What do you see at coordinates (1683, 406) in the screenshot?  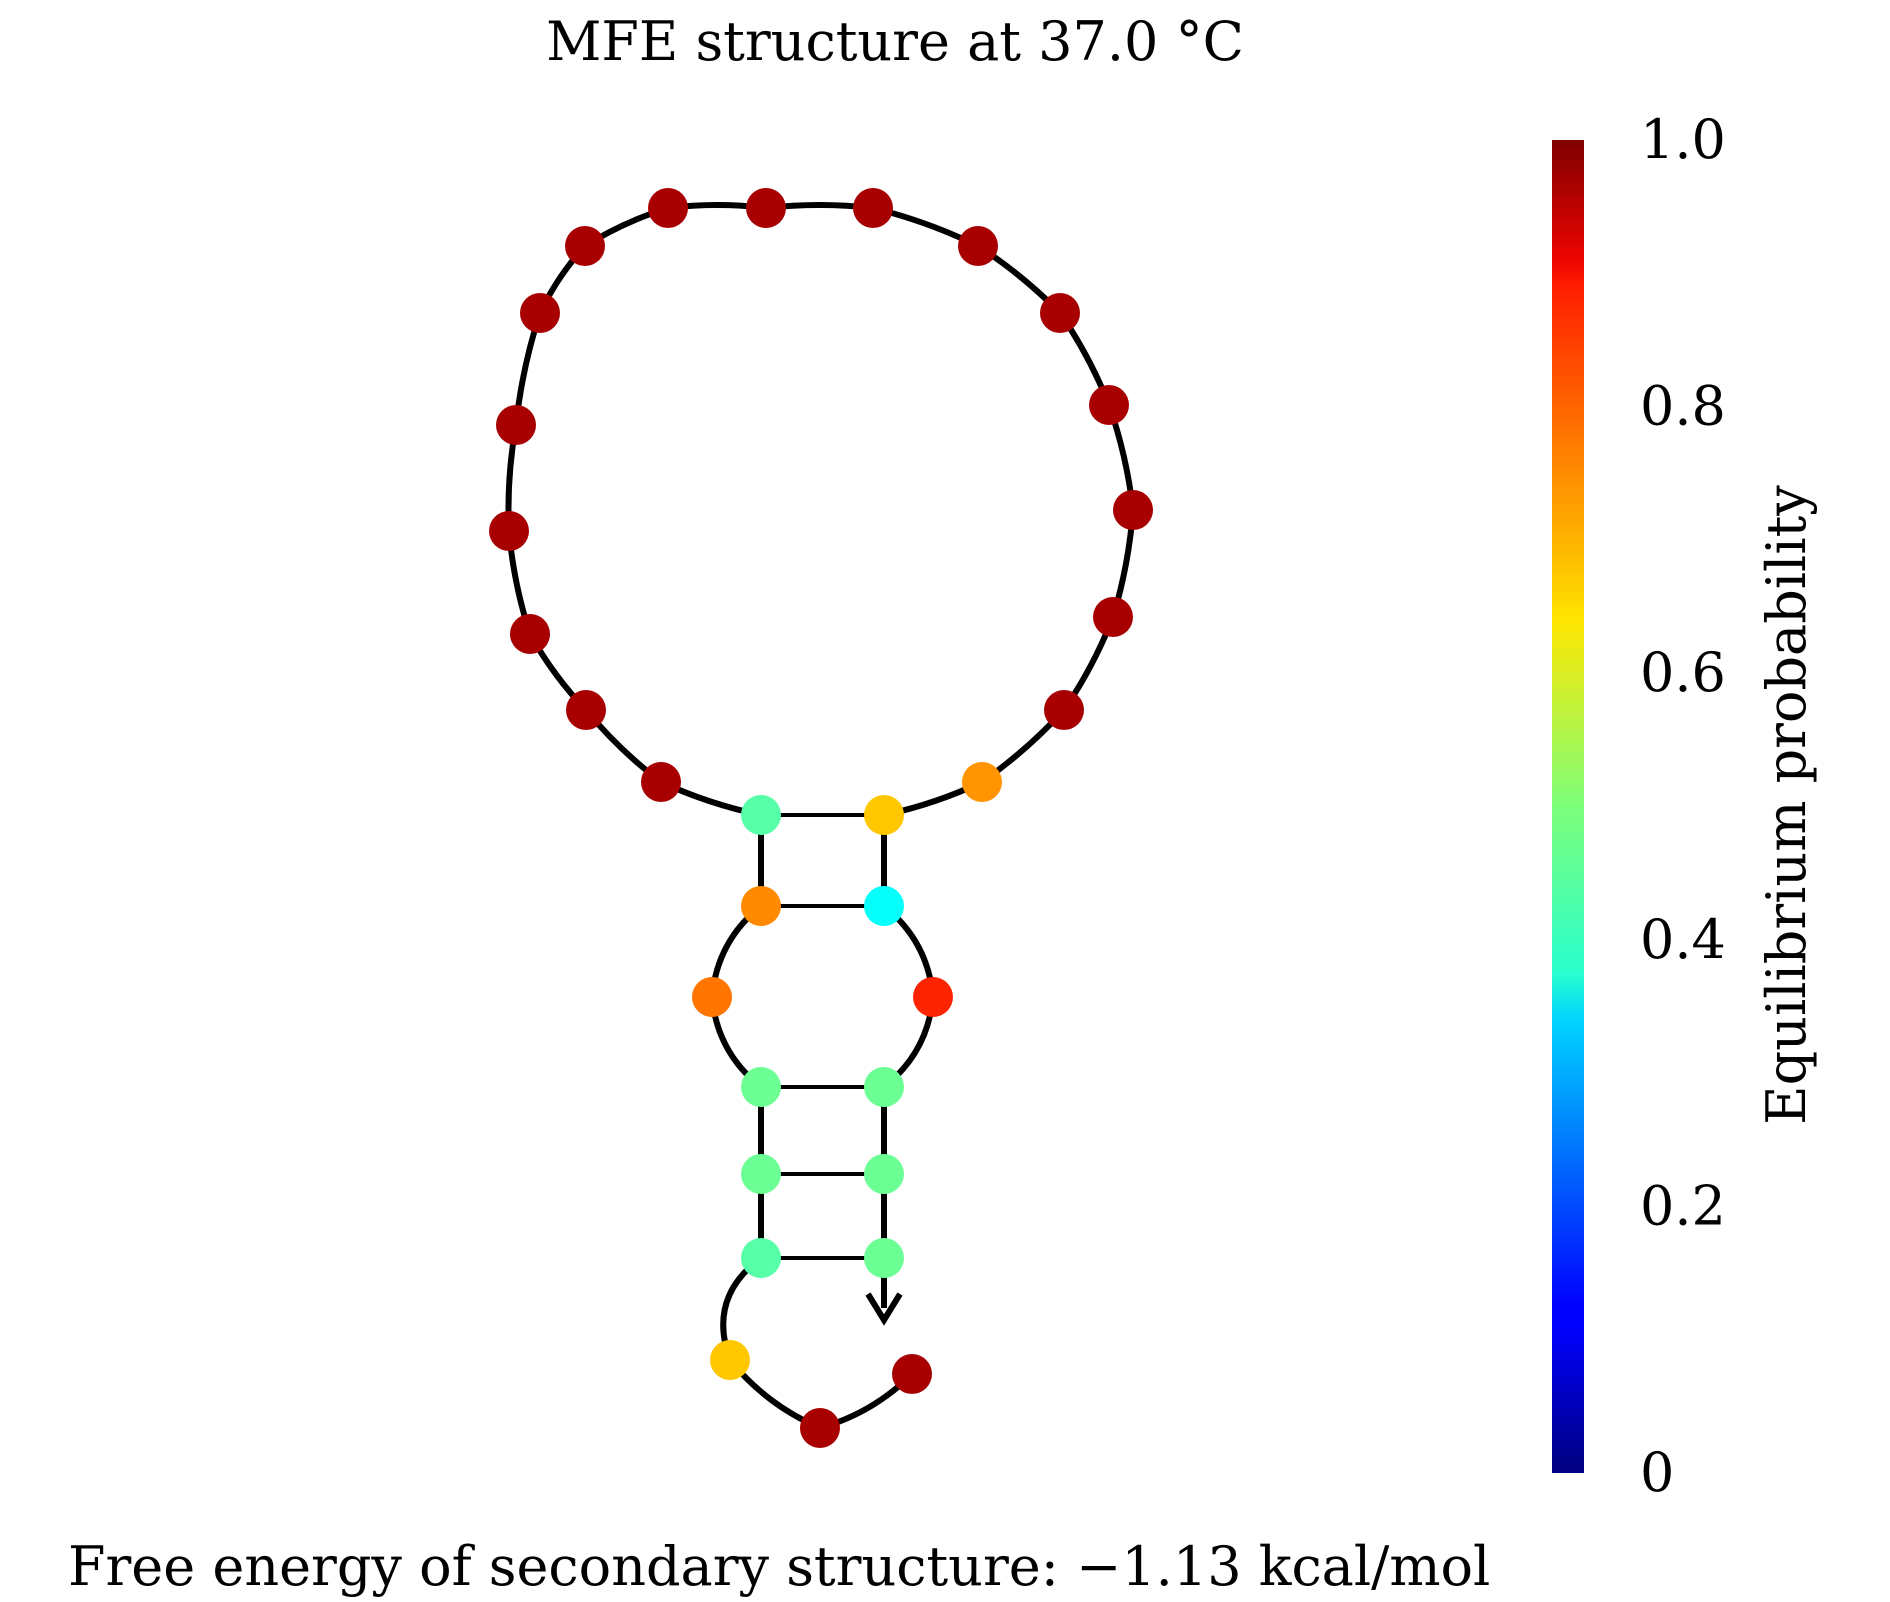 I see `colorbar-tick-label: 0.8` at bounding box center [1683, 406].